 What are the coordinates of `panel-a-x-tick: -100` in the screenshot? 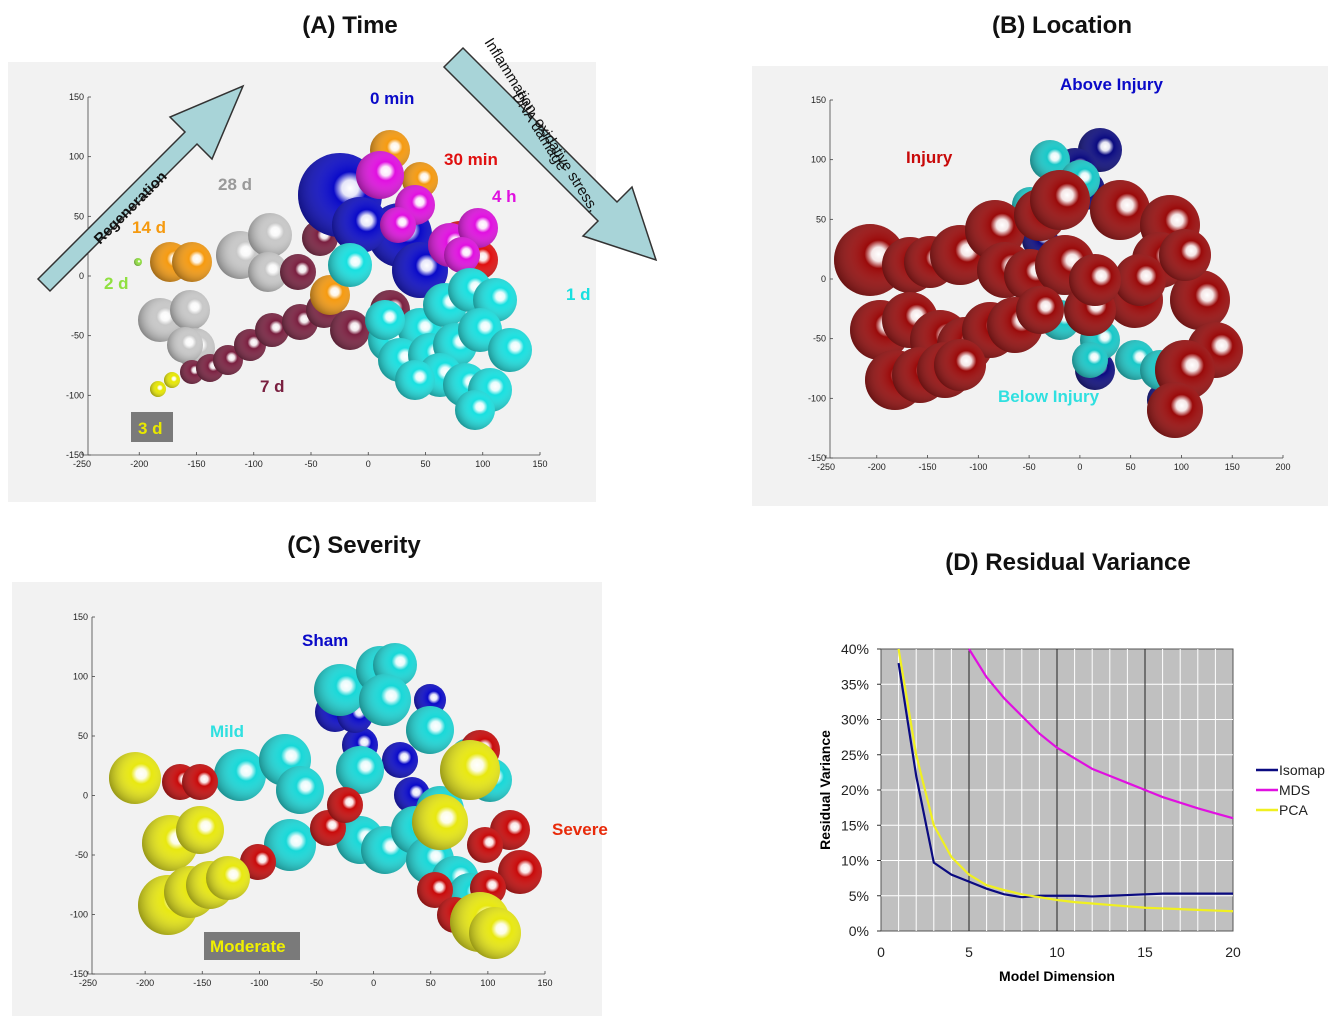 It's located at (254, 464).